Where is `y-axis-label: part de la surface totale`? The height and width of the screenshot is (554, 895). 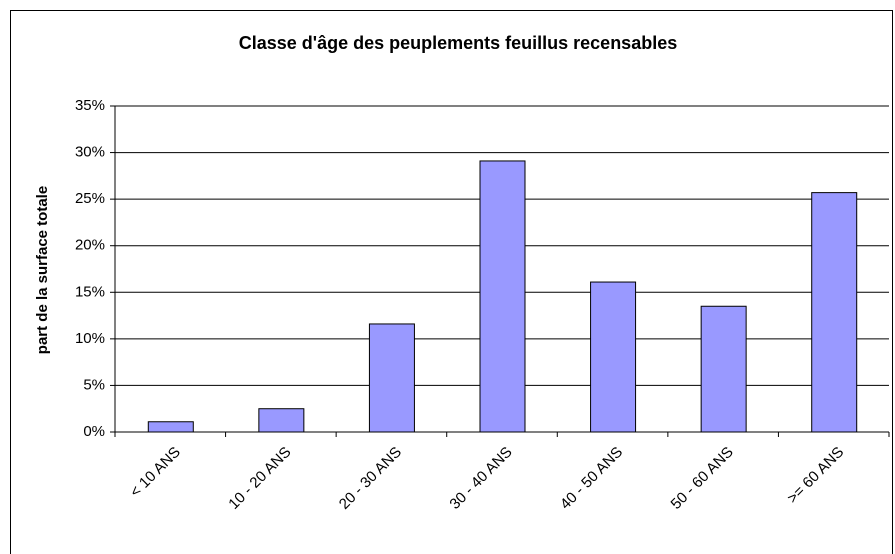
y-axis-label: part de la surface totale is located at coordinates (42, 270).